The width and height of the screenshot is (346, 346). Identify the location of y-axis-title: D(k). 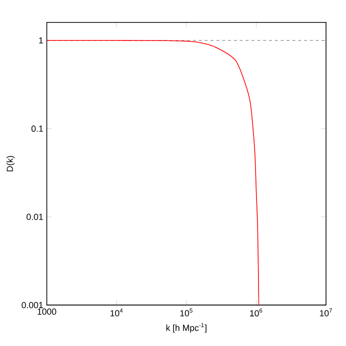
(10, 164).